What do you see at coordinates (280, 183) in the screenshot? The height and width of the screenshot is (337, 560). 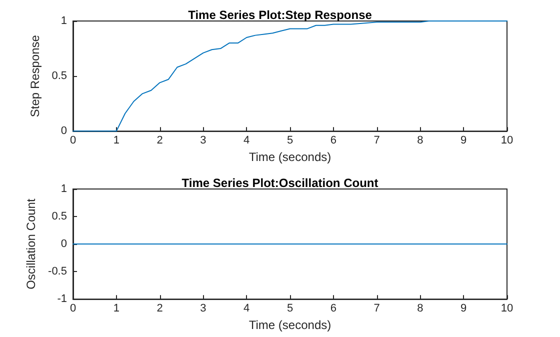 I see `chart-title: Time Series Plot:Oscillation Count` at bounding box center [280, 183].